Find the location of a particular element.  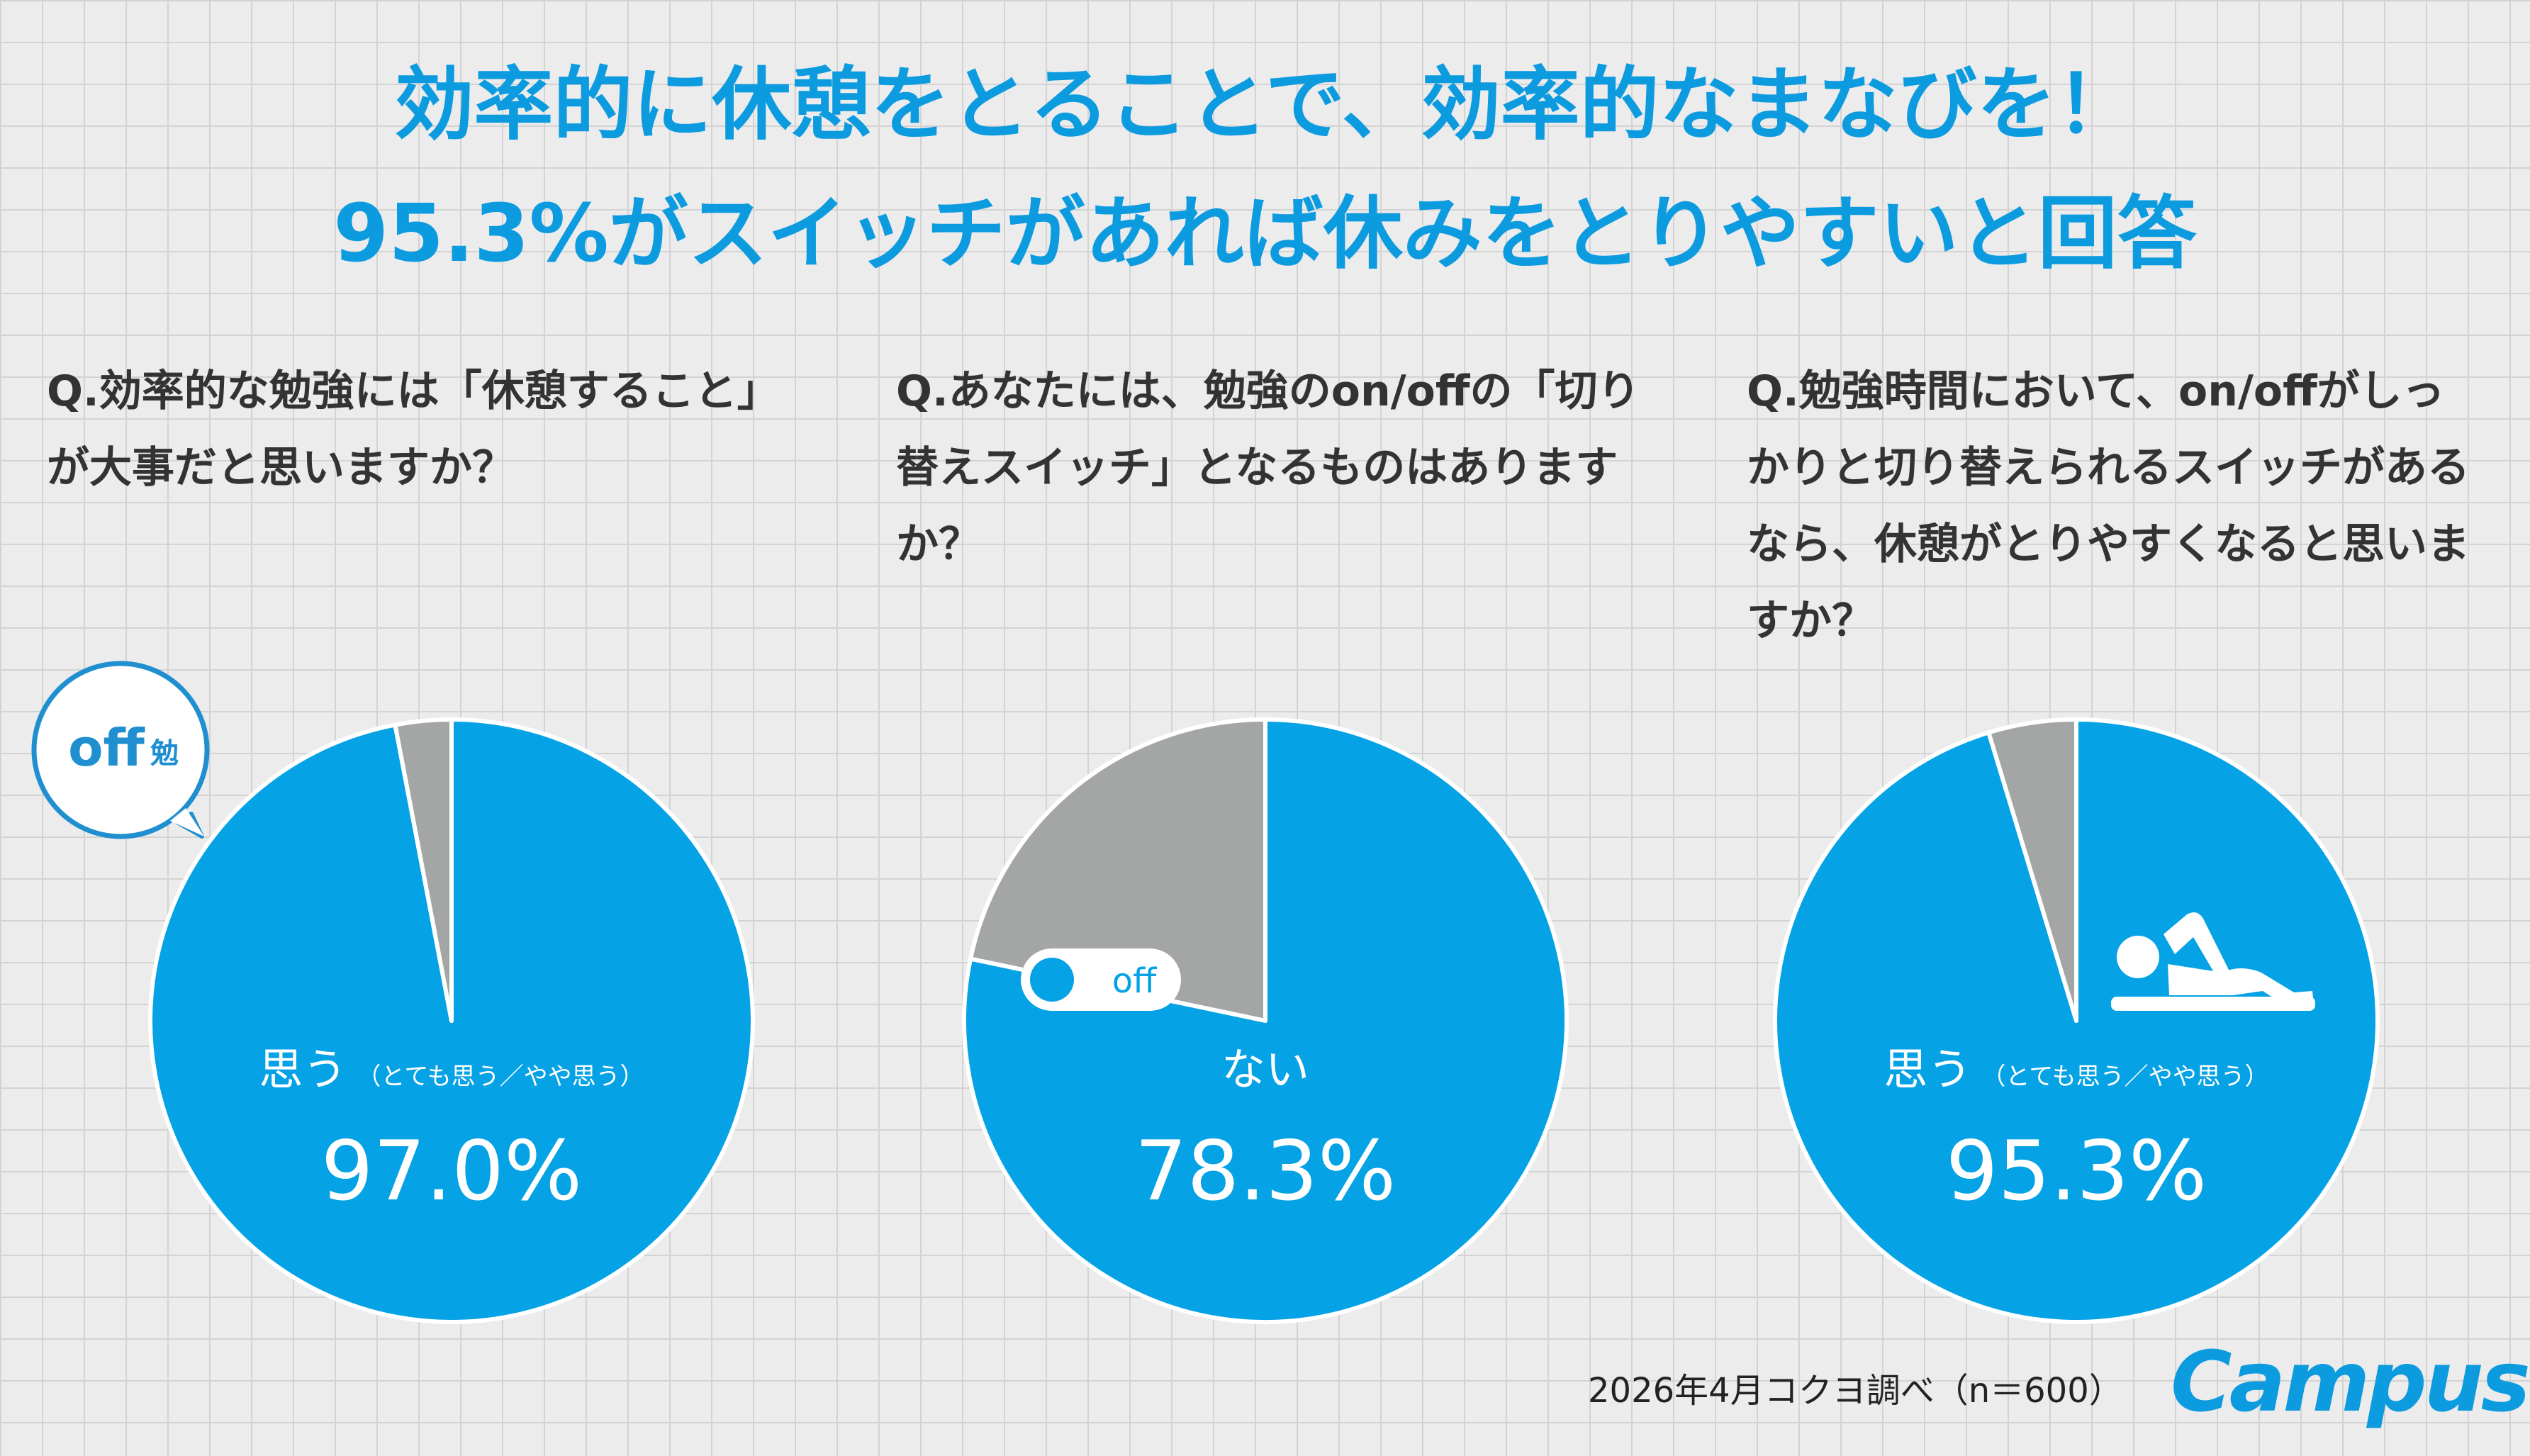

question-2: Q.あなたには、勉強のon/offの「切り替えスイッチ」となるものはありますか？ is located at coordinates (1268, 468).